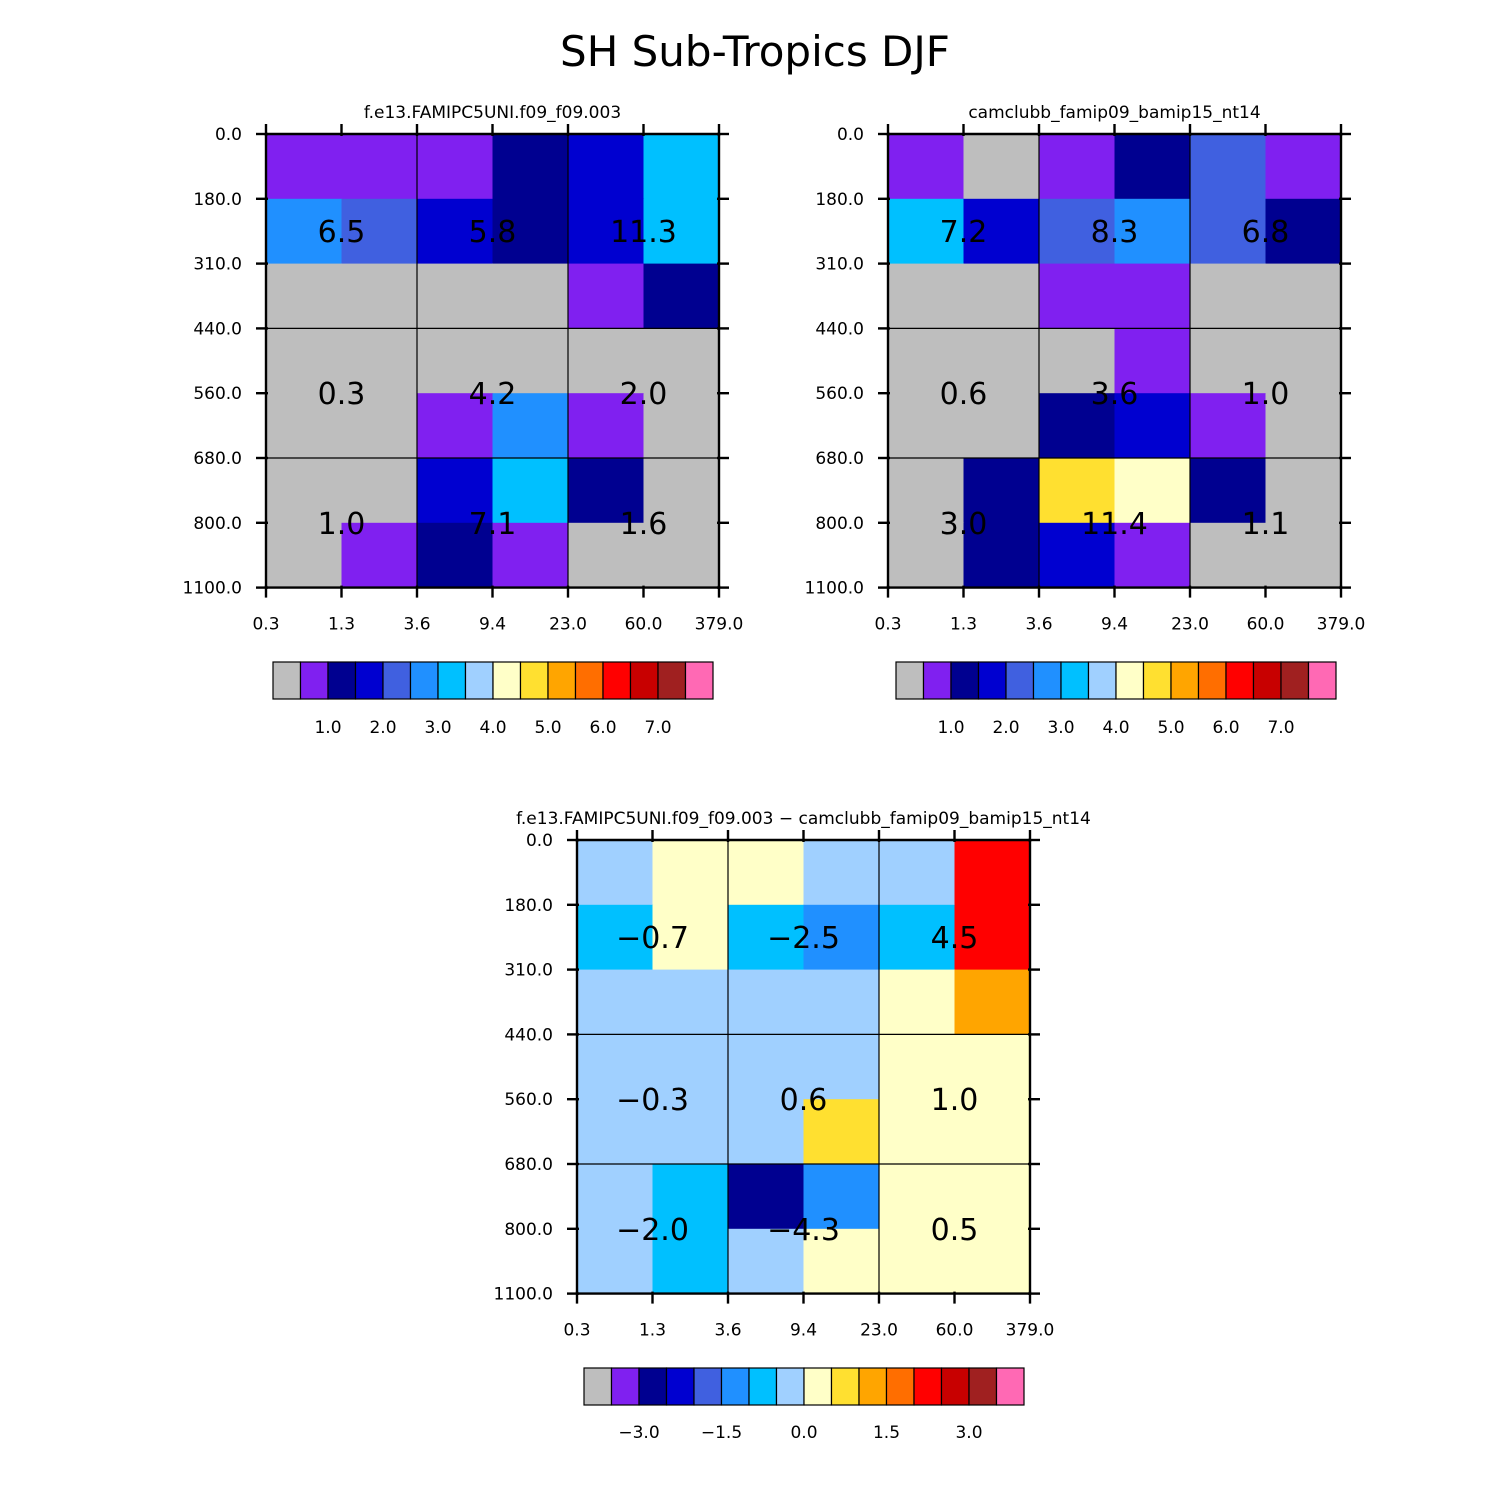 This screenshot has width=1510, height=1510. I want to click on data-label: 4.2, so click(493, 394).